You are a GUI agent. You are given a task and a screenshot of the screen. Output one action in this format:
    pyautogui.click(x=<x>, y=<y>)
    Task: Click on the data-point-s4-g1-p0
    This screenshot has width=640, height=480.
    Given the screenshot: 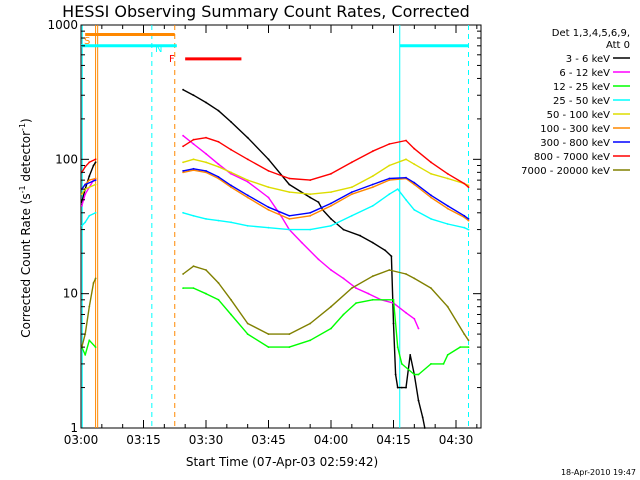 What is the action you would take?
    pyautogui.click(x=183, y=162)
    